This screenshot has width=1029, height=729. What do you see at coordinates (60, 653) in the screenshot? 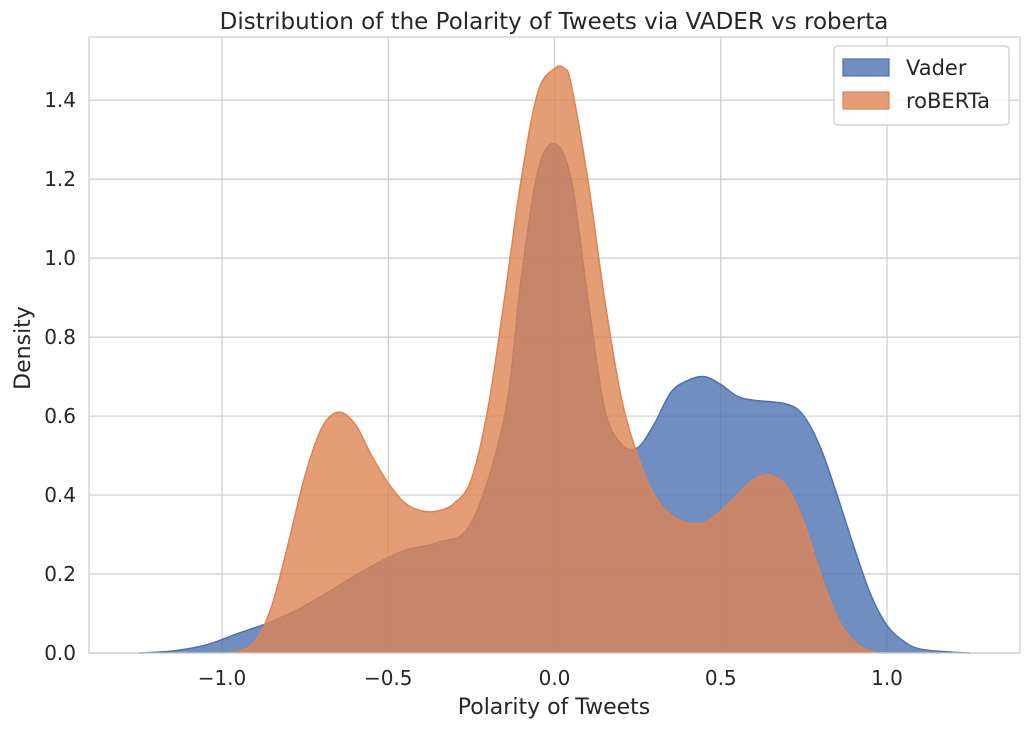
I see `y-tick-label: 0.0` at bounding box center [60, 653].